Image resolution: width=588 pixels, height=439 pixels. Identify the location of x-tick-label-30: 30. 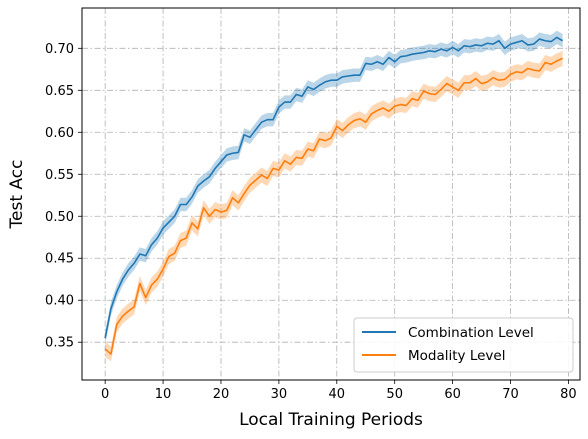
(279, 394).